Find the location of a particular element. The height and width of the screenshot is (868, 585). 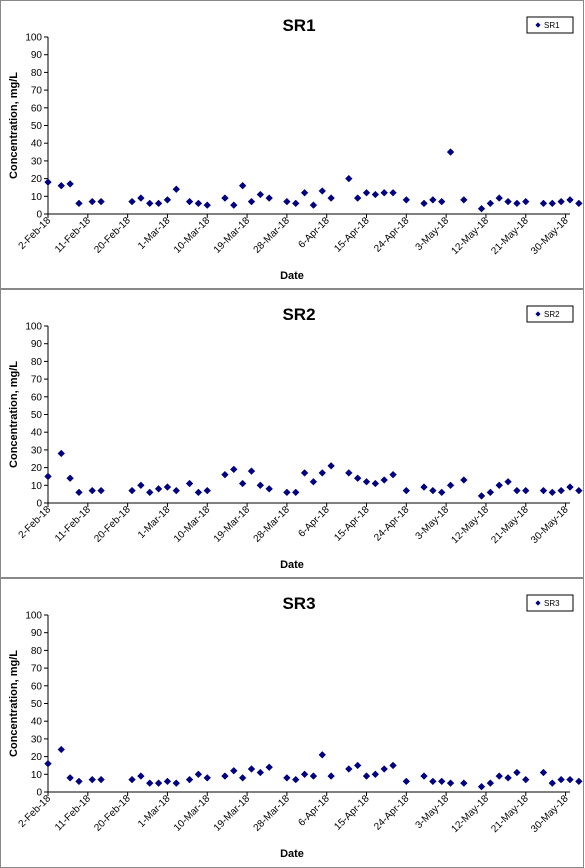

legend-box is located at coordinates (550, 603).